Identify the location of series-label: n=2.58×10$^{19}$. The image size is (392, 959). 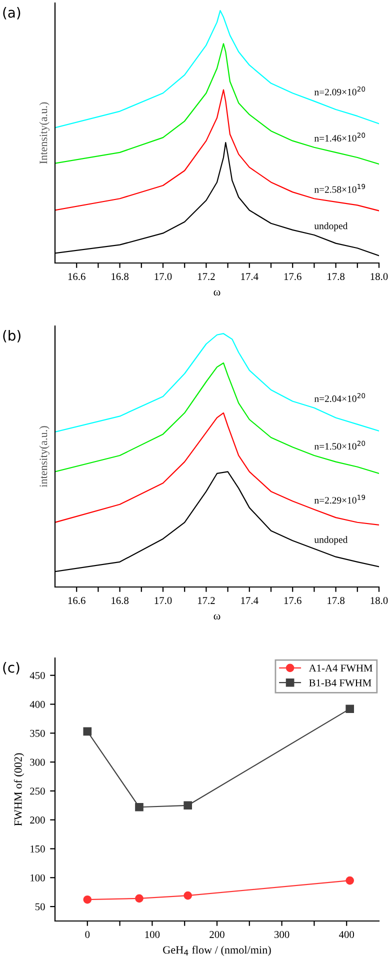
(340, 188).